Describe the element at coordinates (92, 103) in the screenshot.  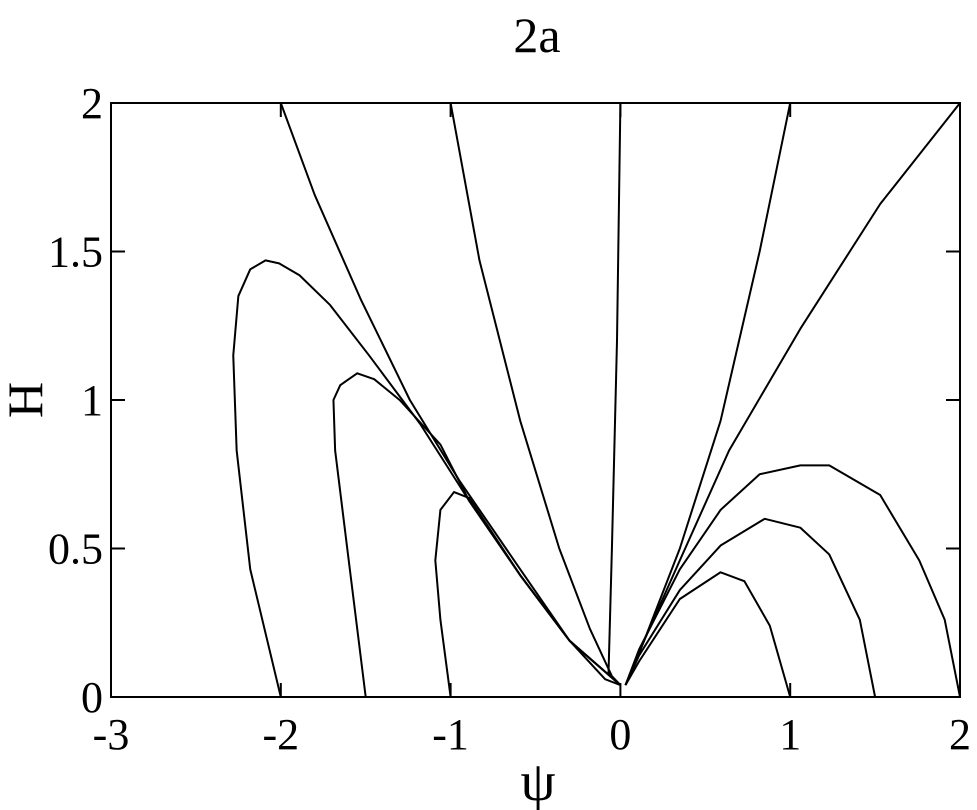
I see `y-tick-label: 2` at that location.